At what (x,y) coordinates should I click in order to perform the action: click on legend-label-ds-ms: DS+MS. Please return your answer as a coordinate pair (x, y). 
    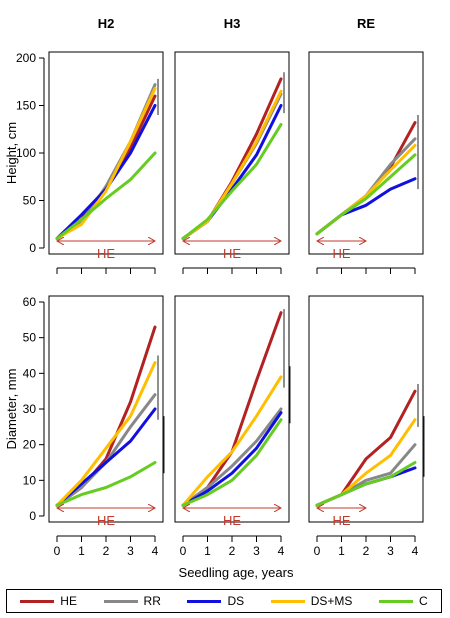
    Looking at the image, I should click on (331, 601).